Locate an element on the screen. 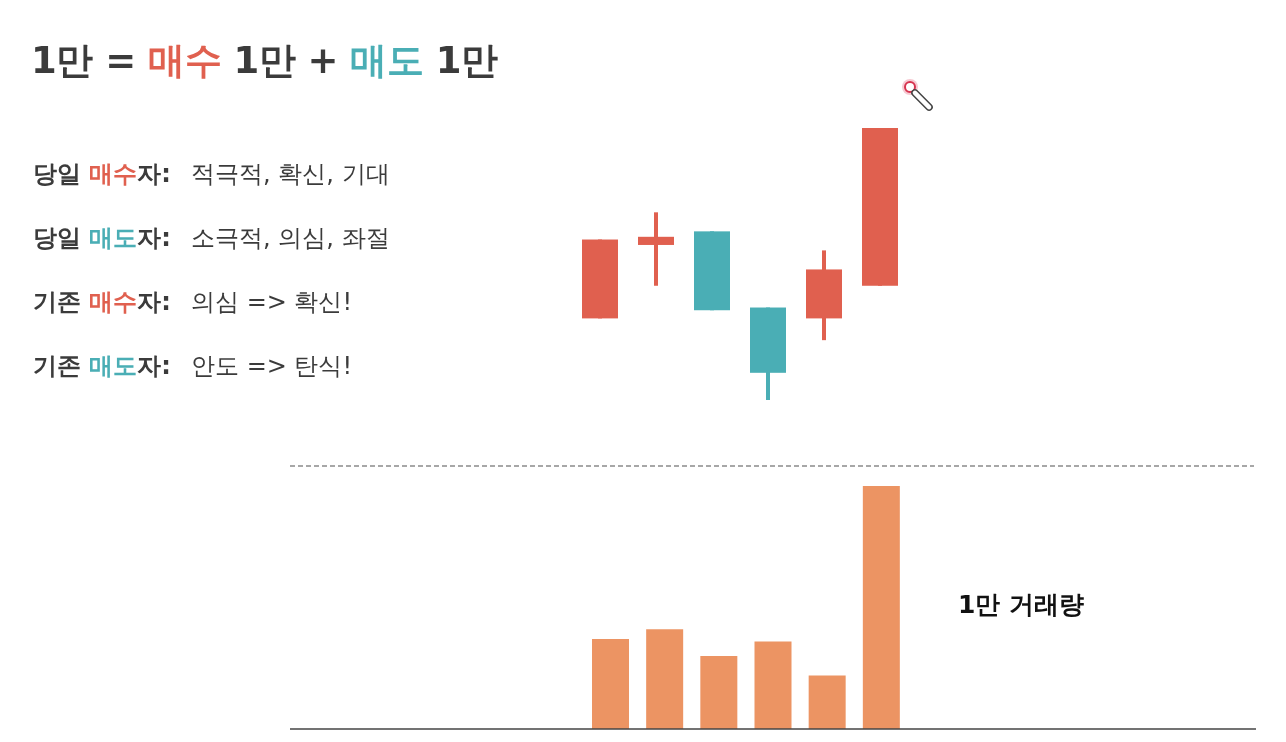 The height and width of the screenshot is (742, 1286). text: 당일 매도자: 소극적, 의심, 좌절 is located at coordinates (211, 238).